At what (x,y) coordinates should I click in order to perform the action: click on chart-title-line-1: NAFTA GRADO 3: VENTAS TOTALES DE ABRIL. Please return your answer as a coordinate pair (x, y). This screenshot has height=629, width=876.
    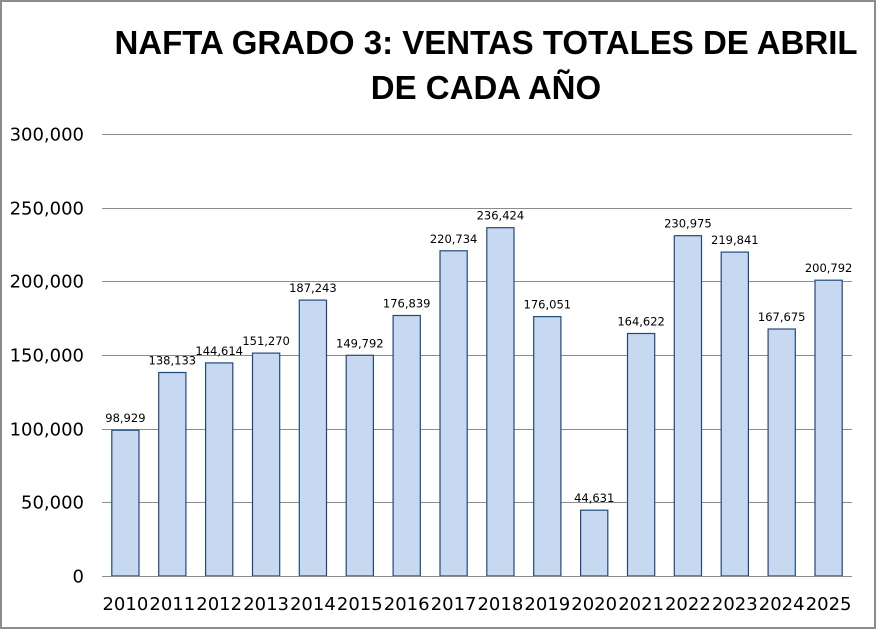
    Looking at the image, I should click on (486, 42).